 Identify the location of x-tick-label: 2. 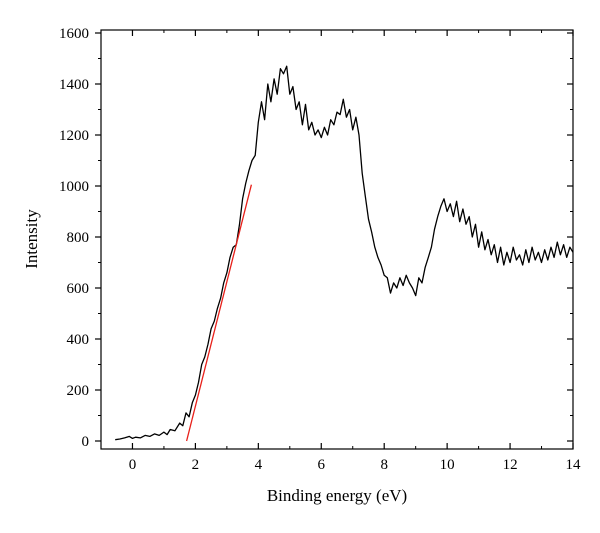
(196, 465).